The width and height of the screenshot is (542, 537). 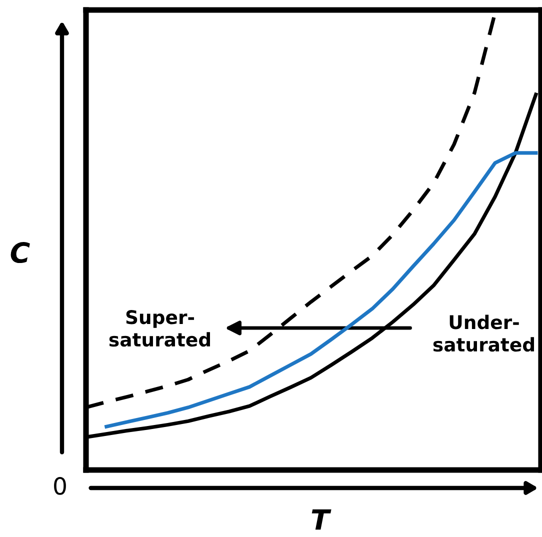 I want to click on y-axis-title: C, so click(x=20, y=253).